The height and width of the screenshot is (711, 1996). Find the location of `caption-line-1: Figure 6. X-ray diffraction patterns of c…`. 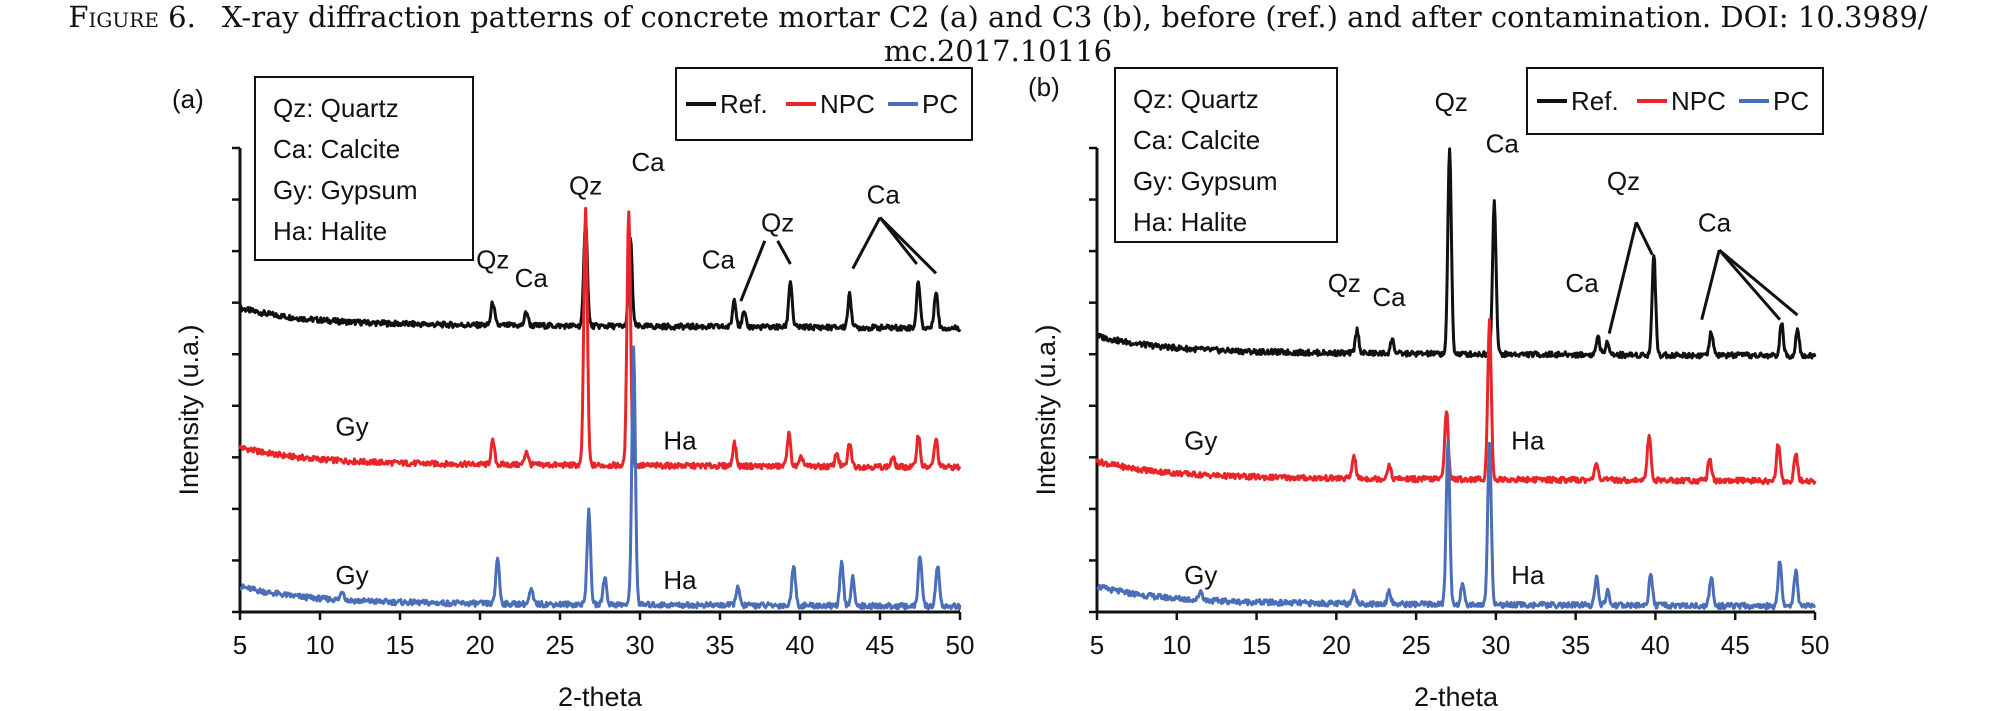

caption-line-1: Figure 6. X-ray diffraction patterns of c… is located at coordinates (998, 17).